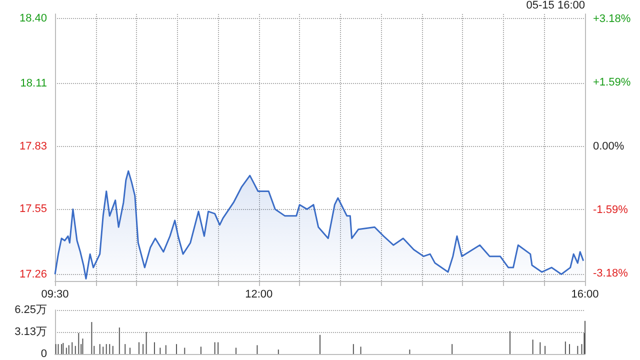  Describe the element at coordinates (259, 294) in the screenshot. I see `x-tick-label: 12:00` at that location.